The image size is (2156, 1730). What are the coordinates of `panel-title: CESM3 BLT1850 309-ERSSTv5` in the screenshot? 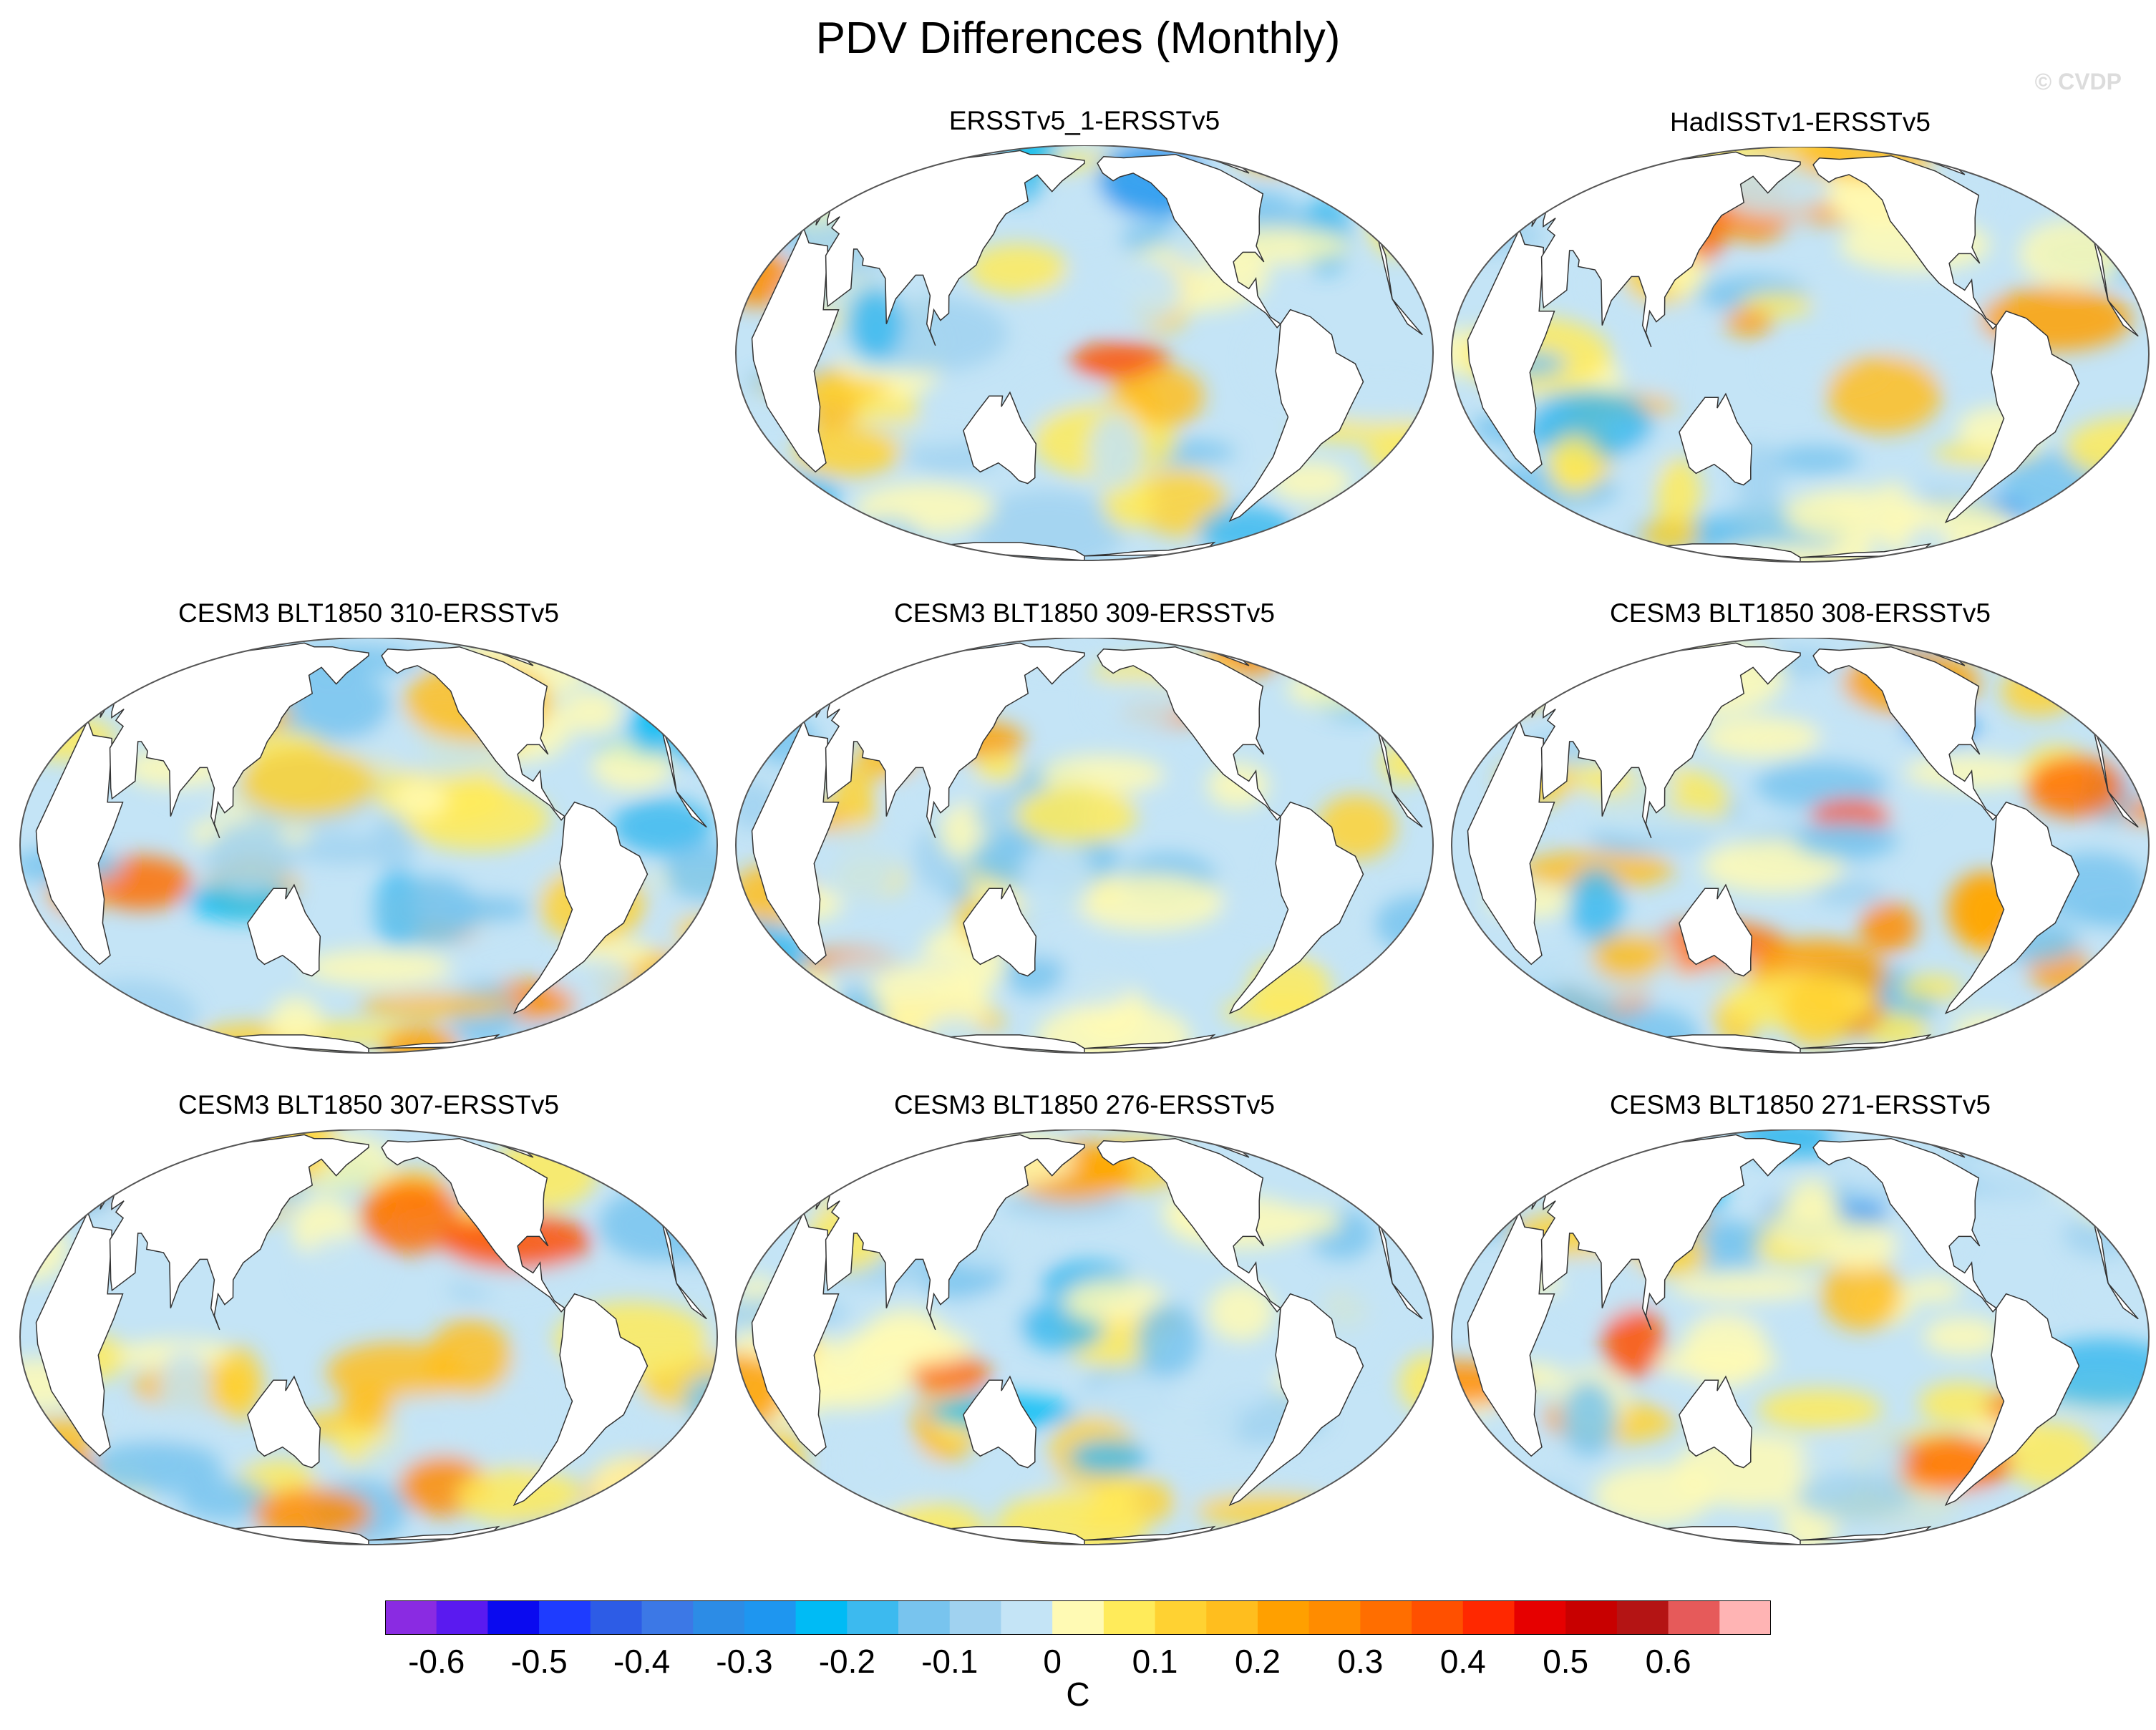 It's located at (1084, 613).